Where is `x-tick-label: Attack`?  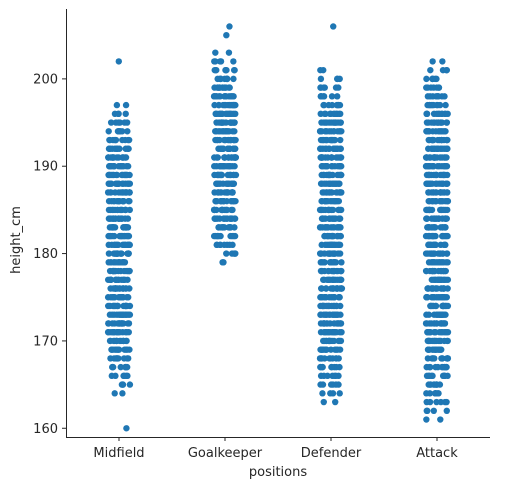
x-tick-label: Attack is located at coordinates (437, 453).